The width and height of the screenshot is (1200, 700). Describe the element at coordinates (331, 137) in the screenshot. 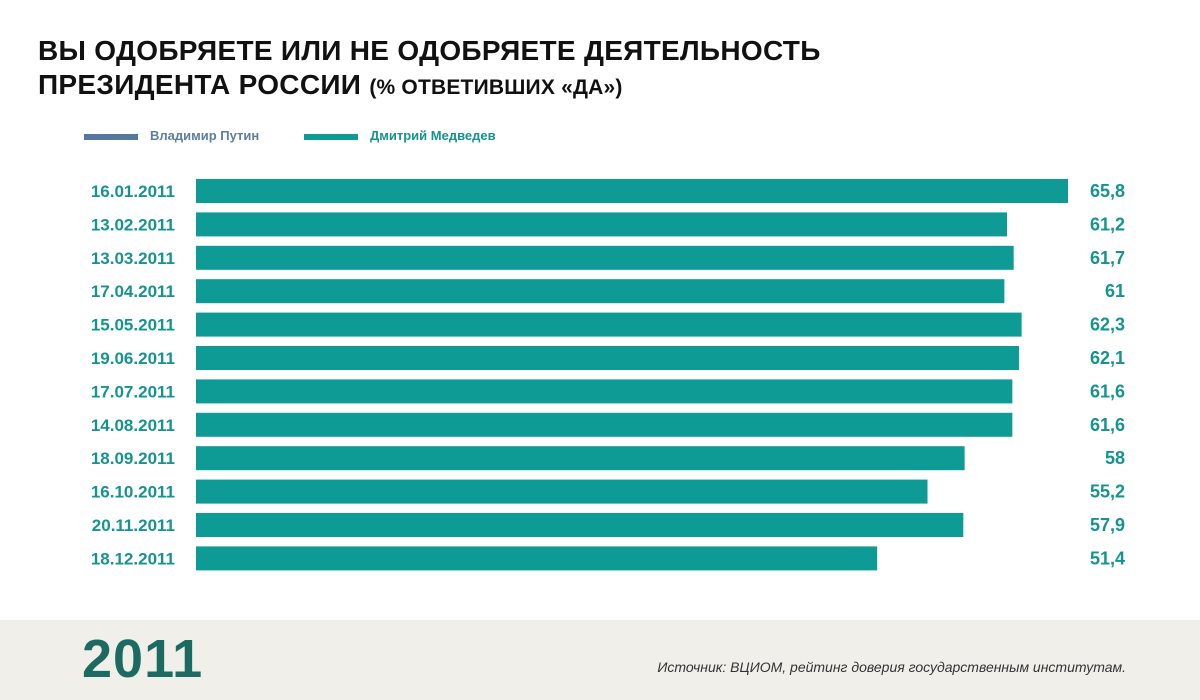

I see `legend-swatch-medvedev` at that location.